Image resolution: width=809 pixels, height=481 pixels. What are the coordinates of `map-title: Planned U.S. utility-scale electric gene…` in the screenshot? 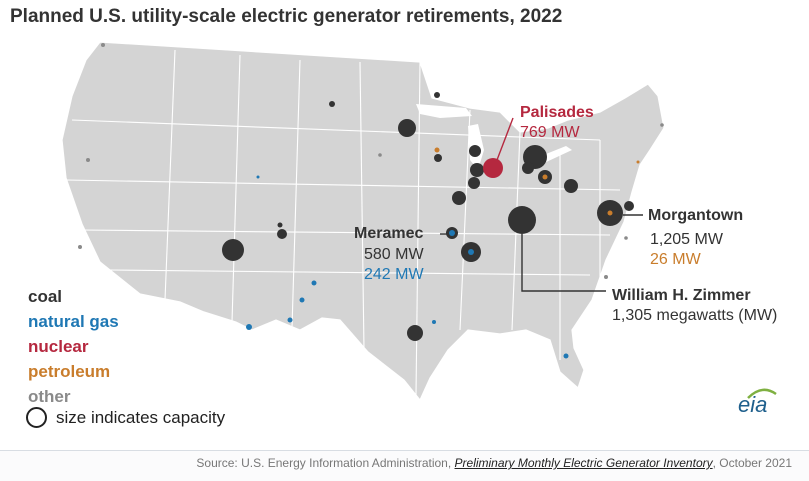 It's located at (286, 16).